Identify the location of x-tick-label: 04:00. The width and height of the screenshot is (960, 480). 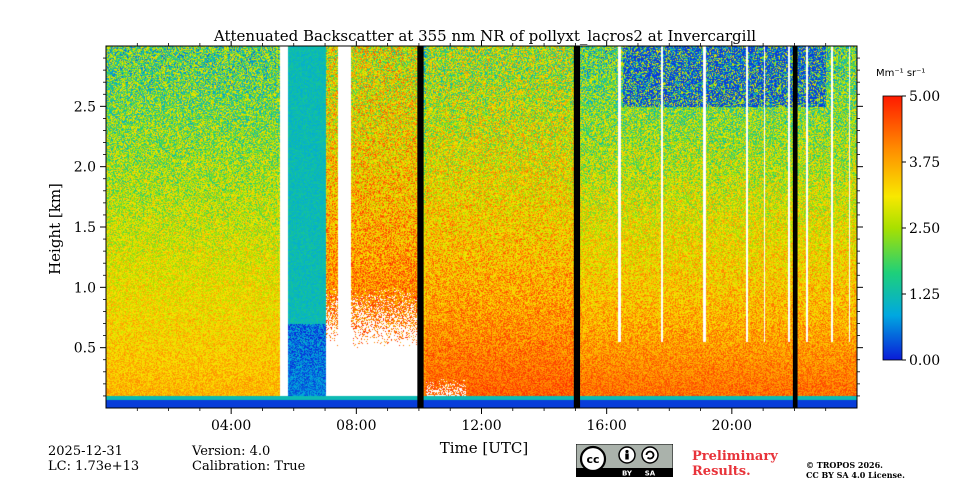
(231, 426).